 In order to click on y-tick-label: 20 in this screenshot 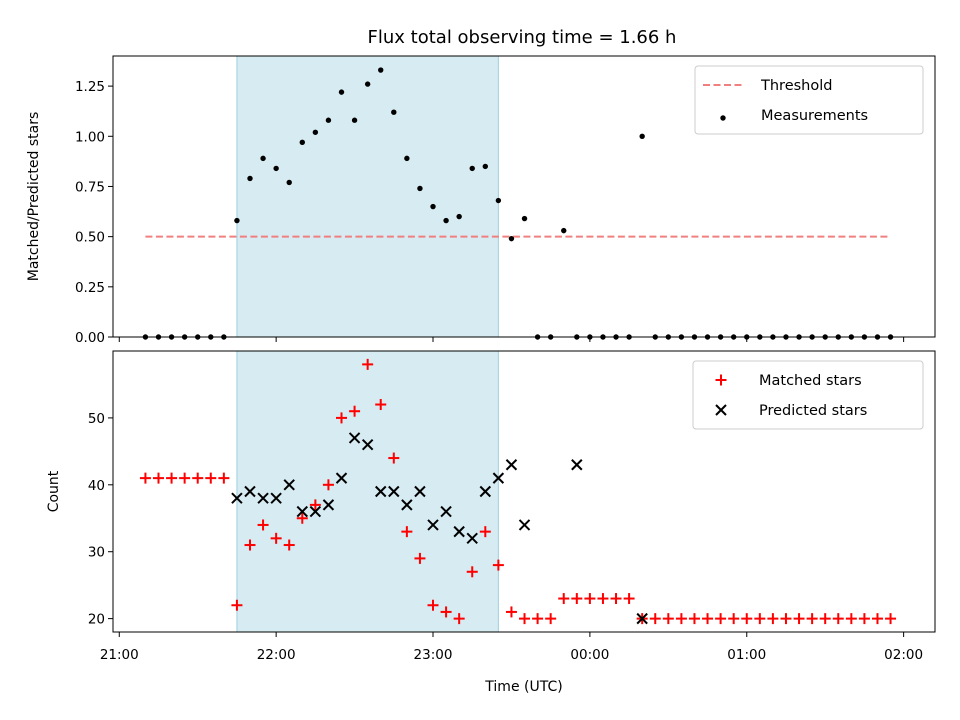, I will do `click(96, 620)`.